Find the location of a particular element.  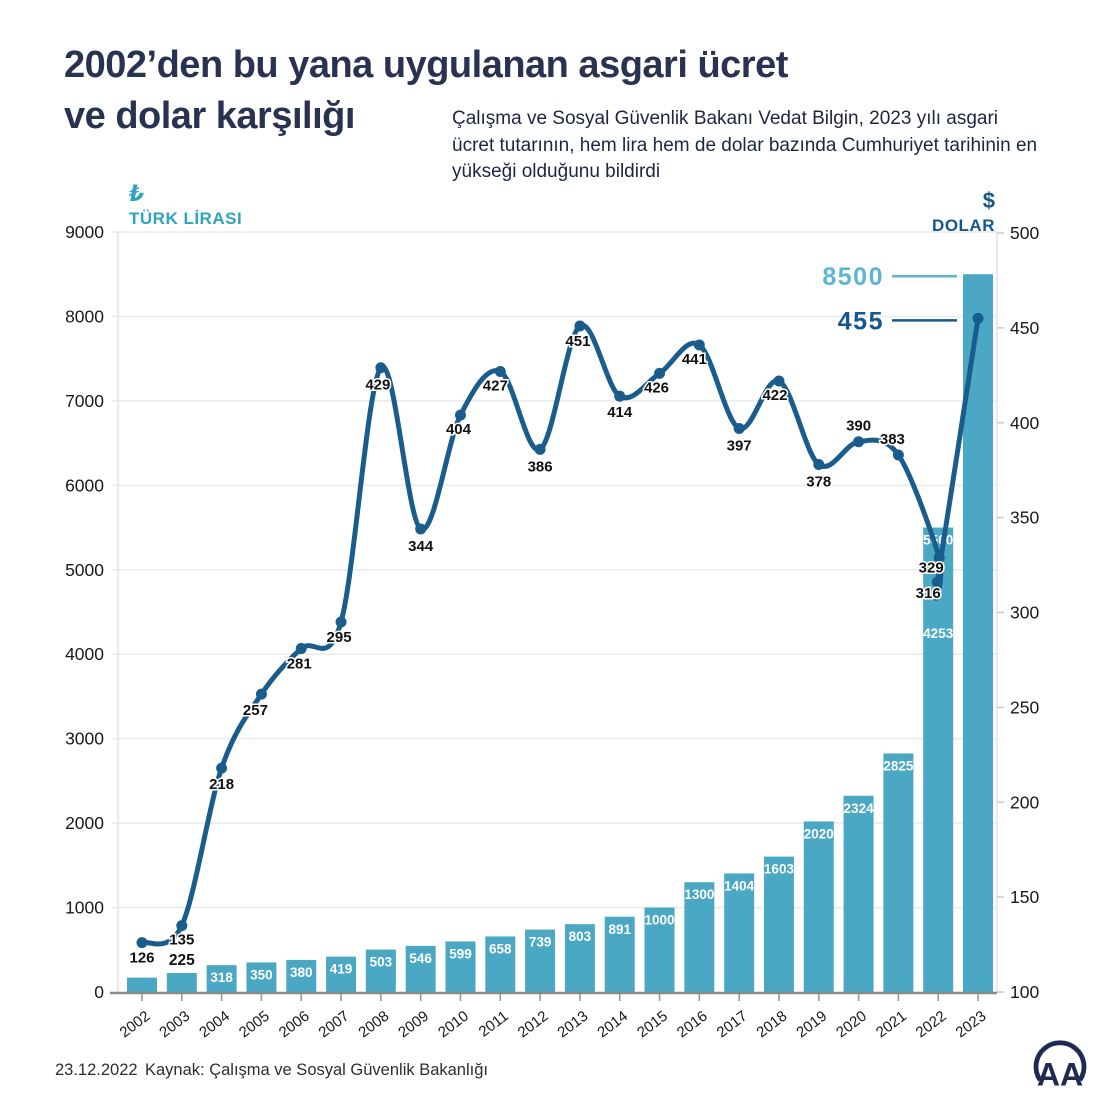

bar-label-2007: 419 is located at coordinates (341, 969).